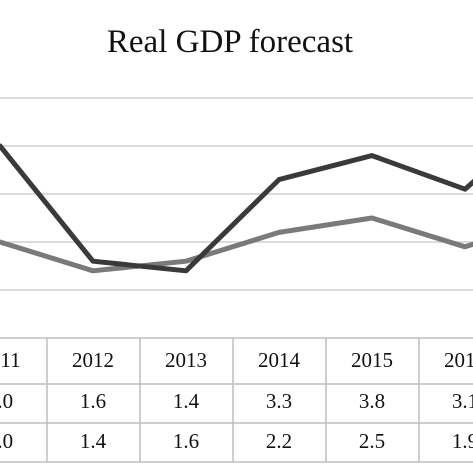 This screenshot has width=473, height=473. I want to click on x-tick-label: 2011, so click(10, 360).